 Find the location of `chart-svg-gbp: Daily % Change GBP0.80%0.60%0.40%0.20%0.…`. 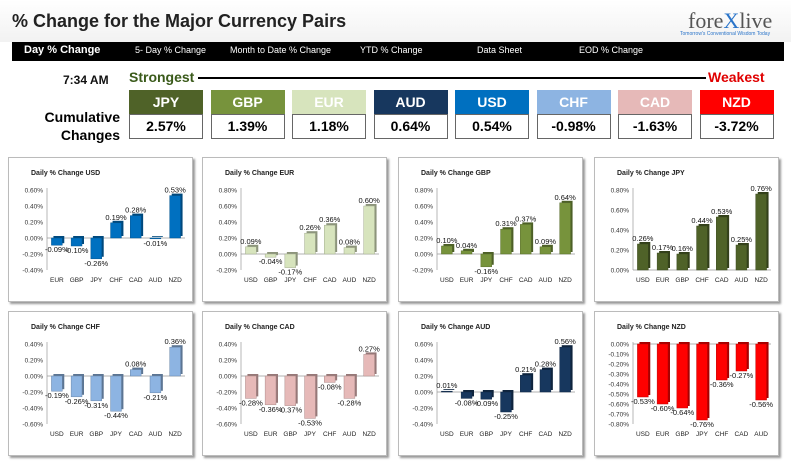

chart-svg-gbp: Daily % Change GBP0.80%0.60%0.40%0.20%0.… is located at coordinates (494, 227).